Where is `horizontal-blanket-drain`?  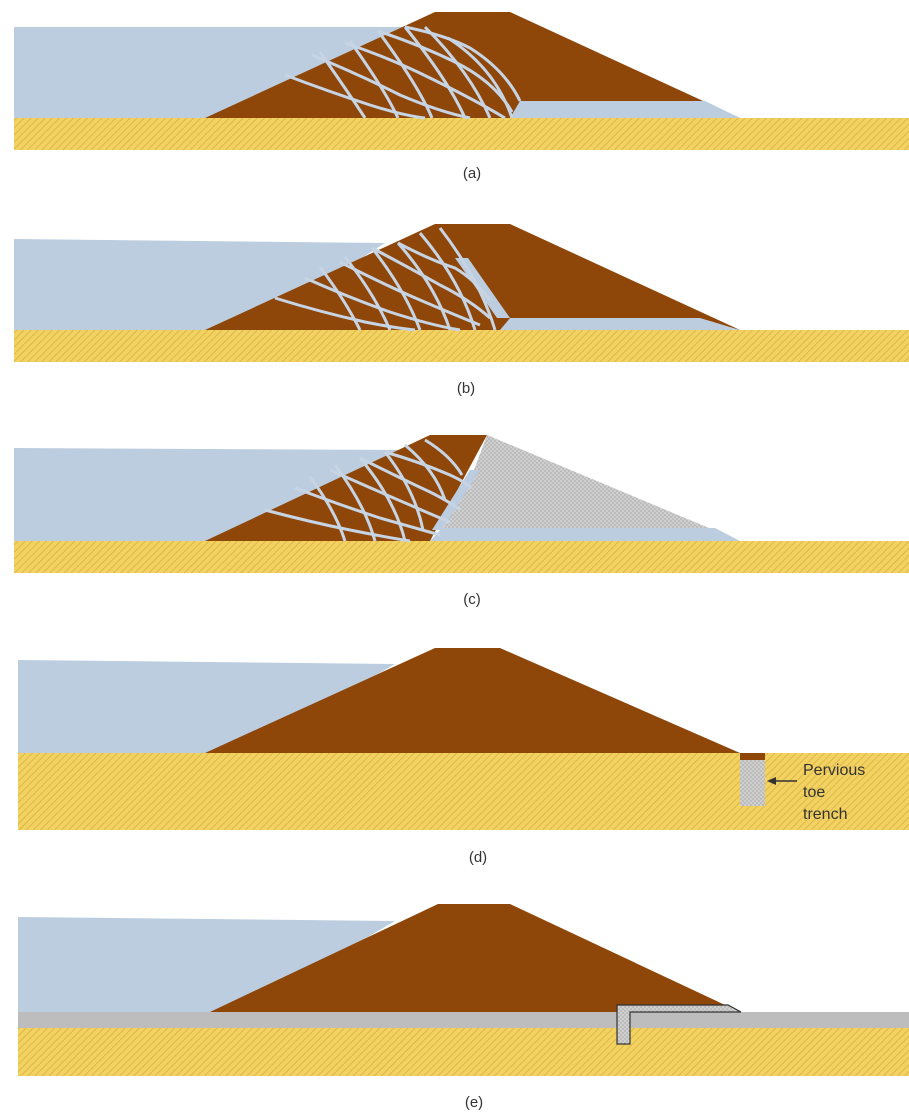 horizontal-blanket-drain is located at coordinates (679, 1024).